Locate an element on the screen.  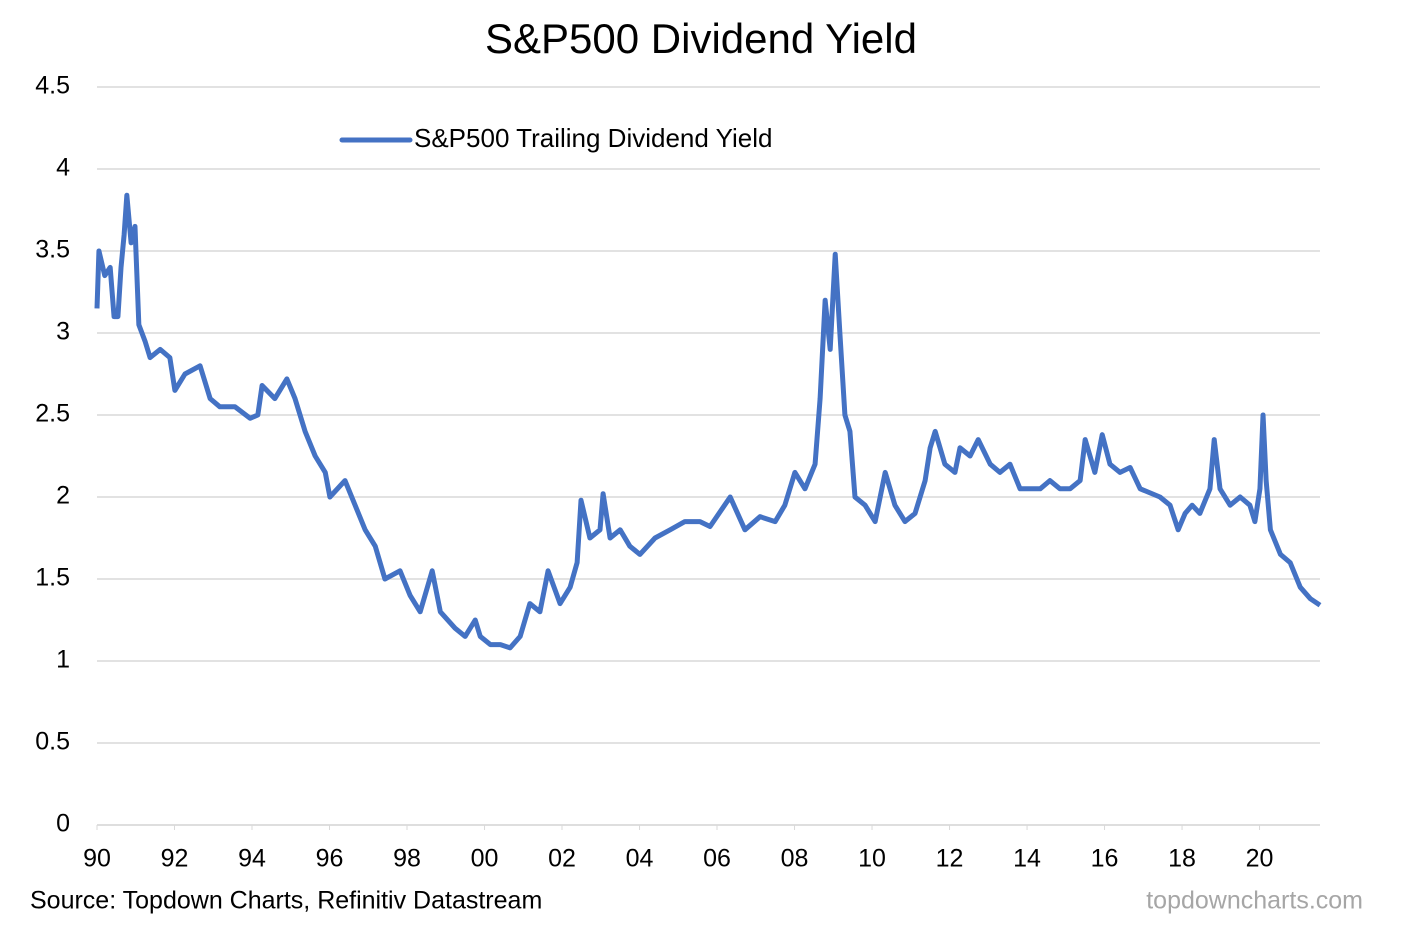
x-tick-label: 06 is located at coordinates (717, 859).